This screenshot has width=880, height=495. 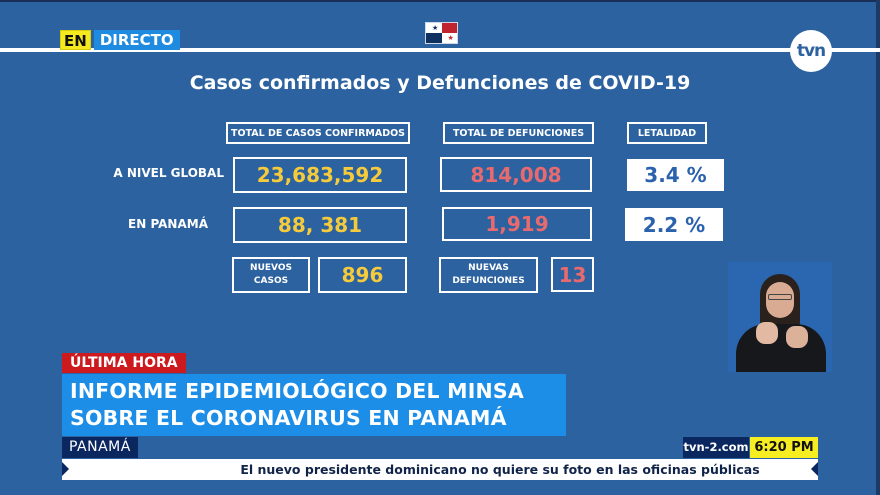 What do you see at coordinates (271, 281) in the screenshot?
I see `new-cases-label-line2: CASOS` at bounding box center [271, 281].